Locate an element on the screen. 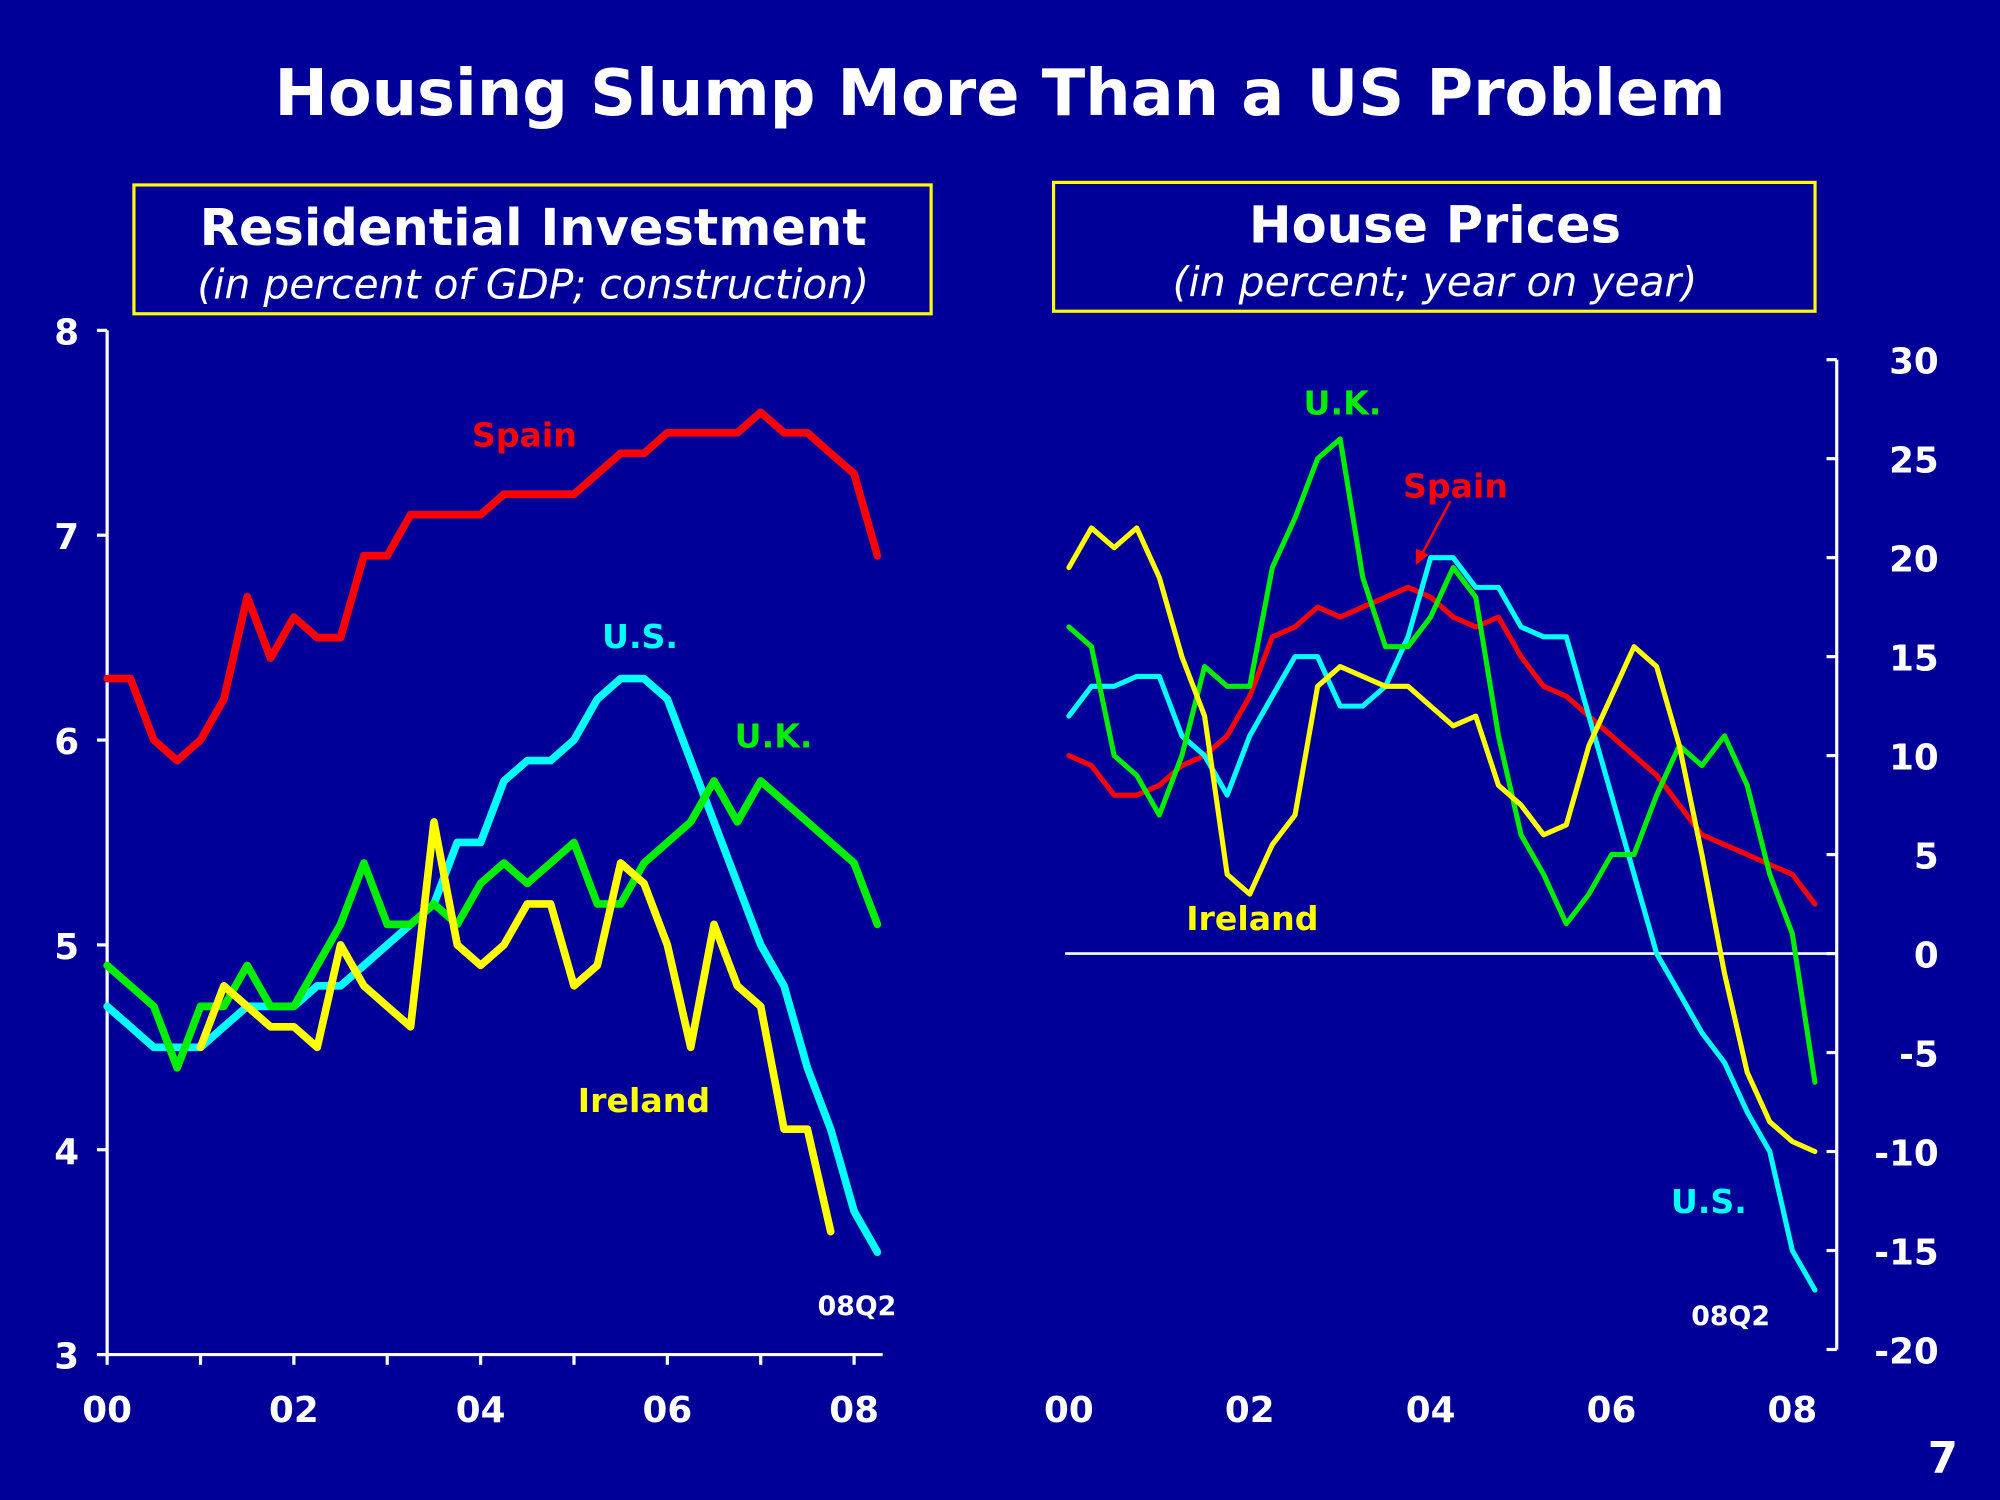 The image size is (2000, 1500). page-number: 7 is located at coordinates (1943, 1459).